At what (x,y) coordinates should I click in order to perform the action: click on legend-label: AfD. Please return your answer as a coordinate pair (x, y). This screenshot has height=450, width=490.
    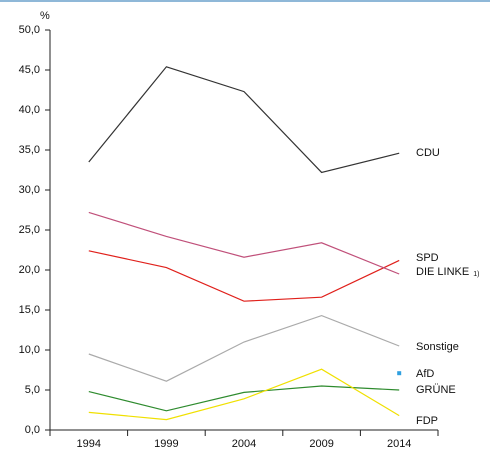
    Looking at the image, I should click on (425, 374).